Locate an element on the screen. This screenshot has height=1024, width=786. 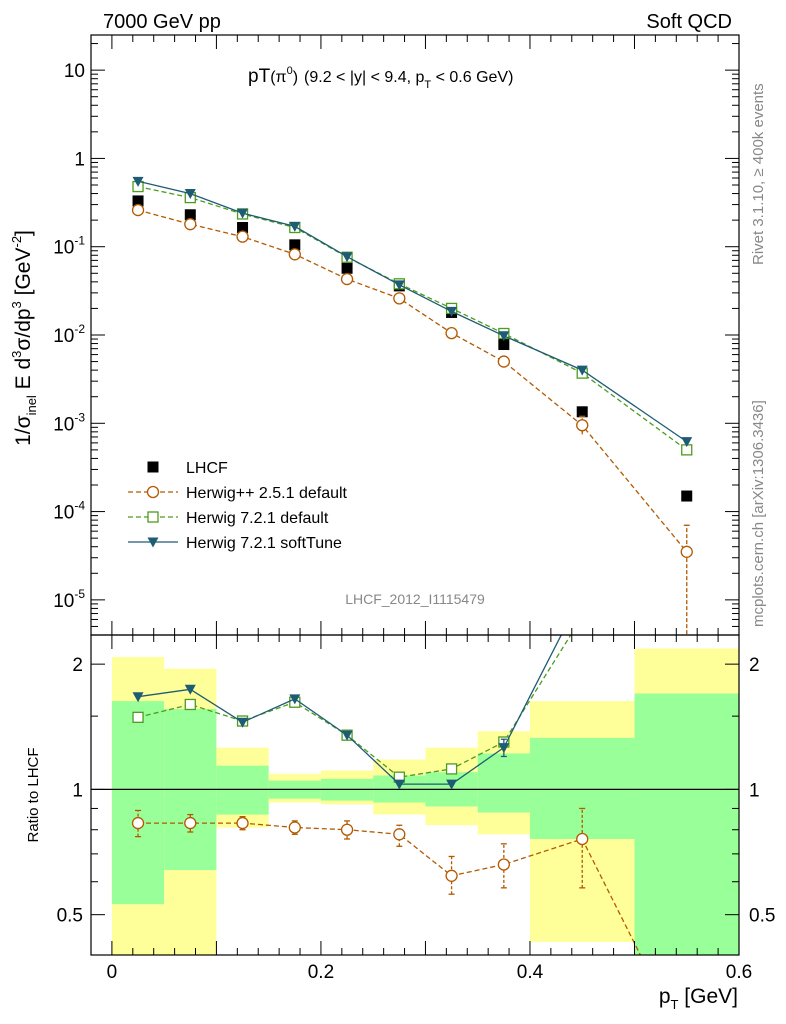
ratio-y-tick-label-right: 1 is located at coordinates (754, 790).